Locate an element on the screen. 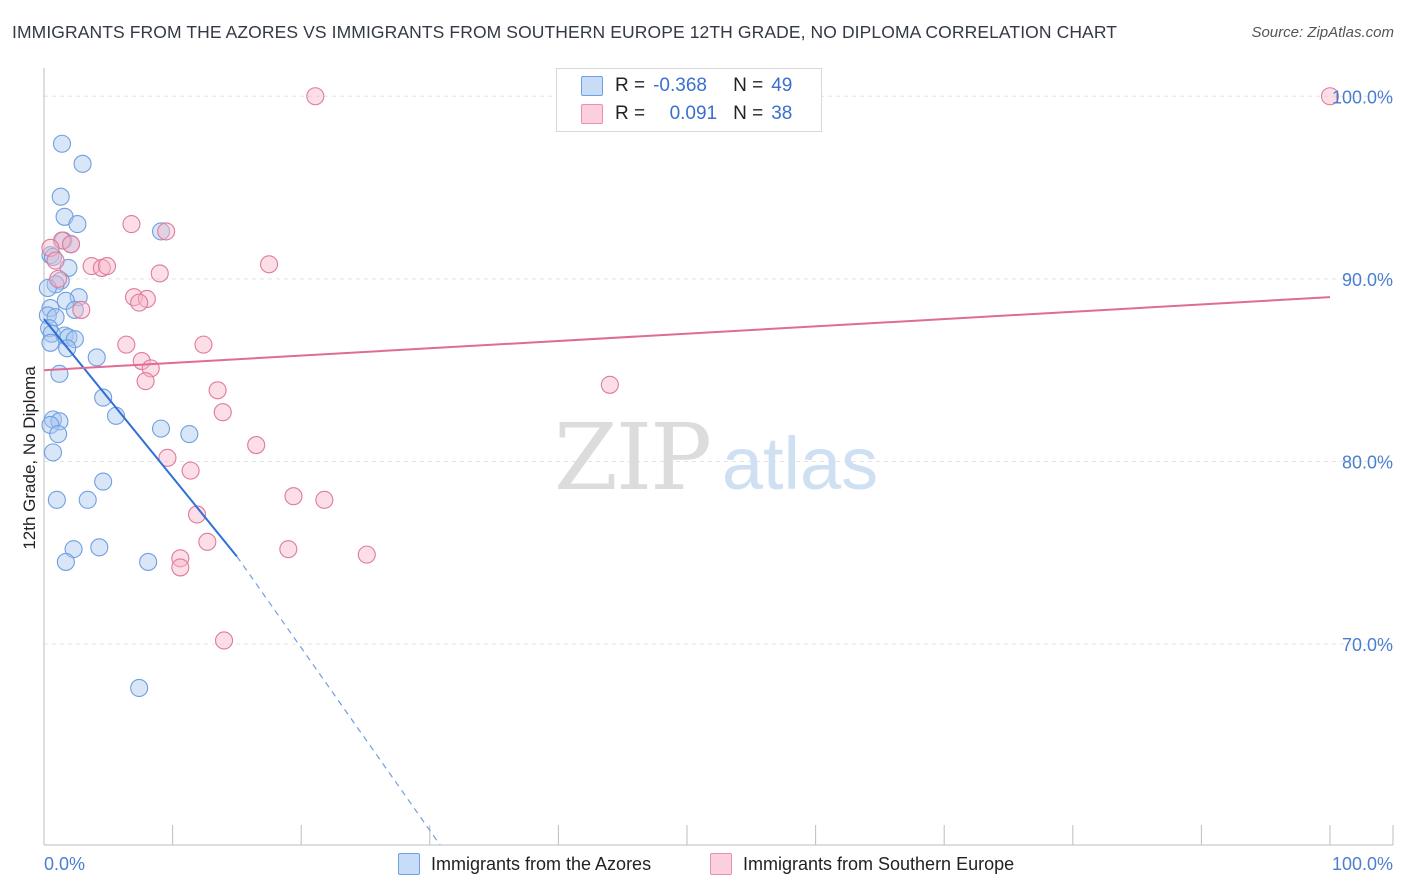 The image size is (1406, 892). y-tick-label: 70.0% is located at coordinates (1367, 645).